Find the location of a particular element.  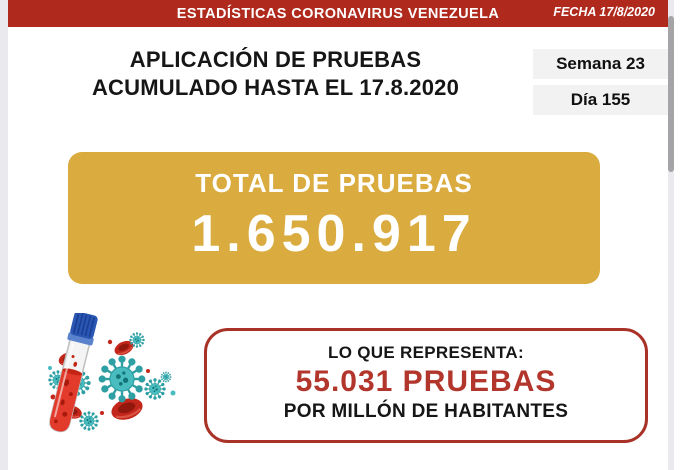

test-tube-virus-illustration is located at coordinates (112, 373).